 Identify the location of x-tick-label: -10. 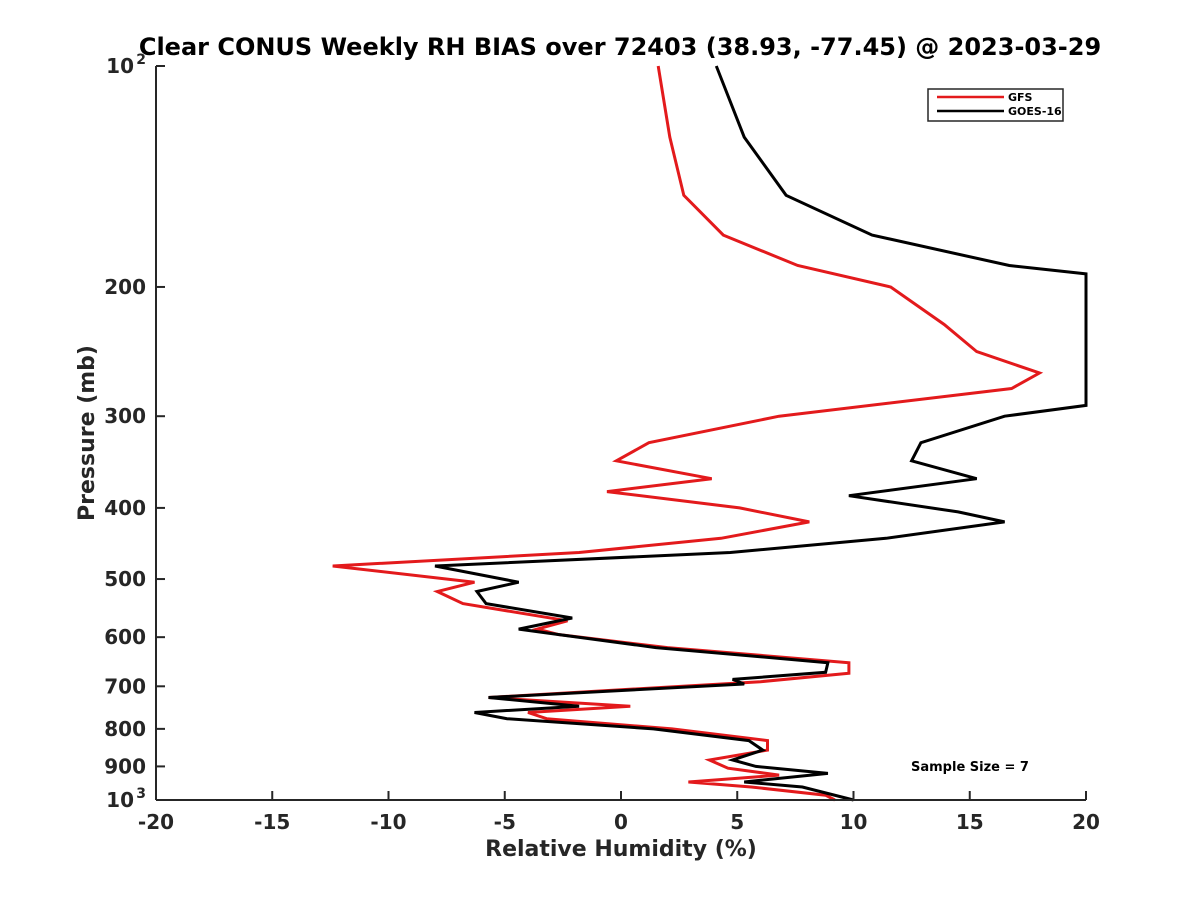
(388, 822).